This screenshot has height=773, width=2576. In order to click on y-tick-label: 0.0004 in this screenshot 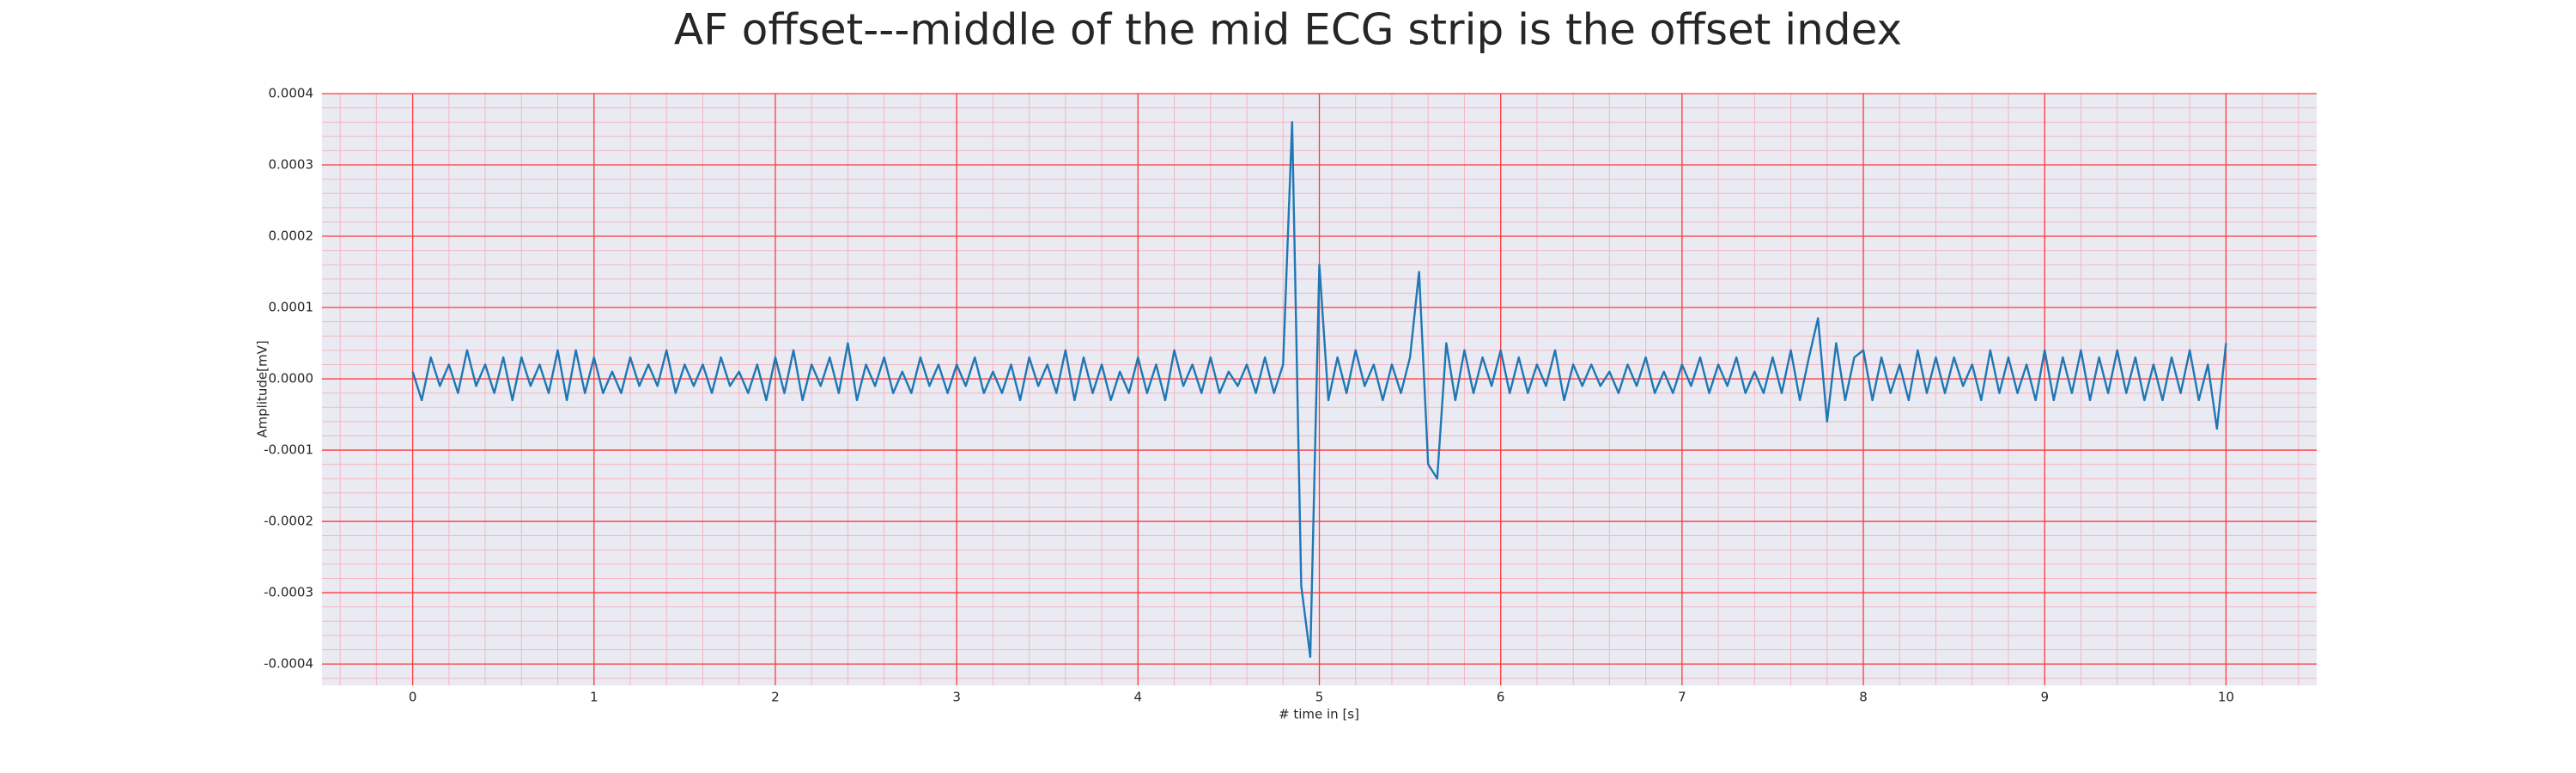, I will do `click(291, 93)`.